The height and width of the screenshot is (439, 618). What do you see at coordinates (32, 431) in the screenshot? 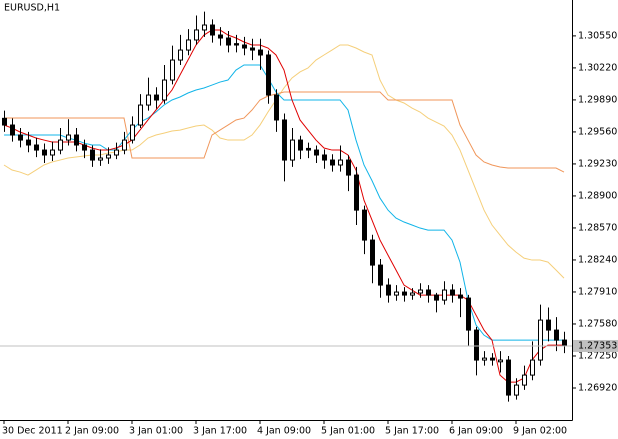
I see `x-tick-label: 30 Dec 2011` at bounding box center [32, 431].